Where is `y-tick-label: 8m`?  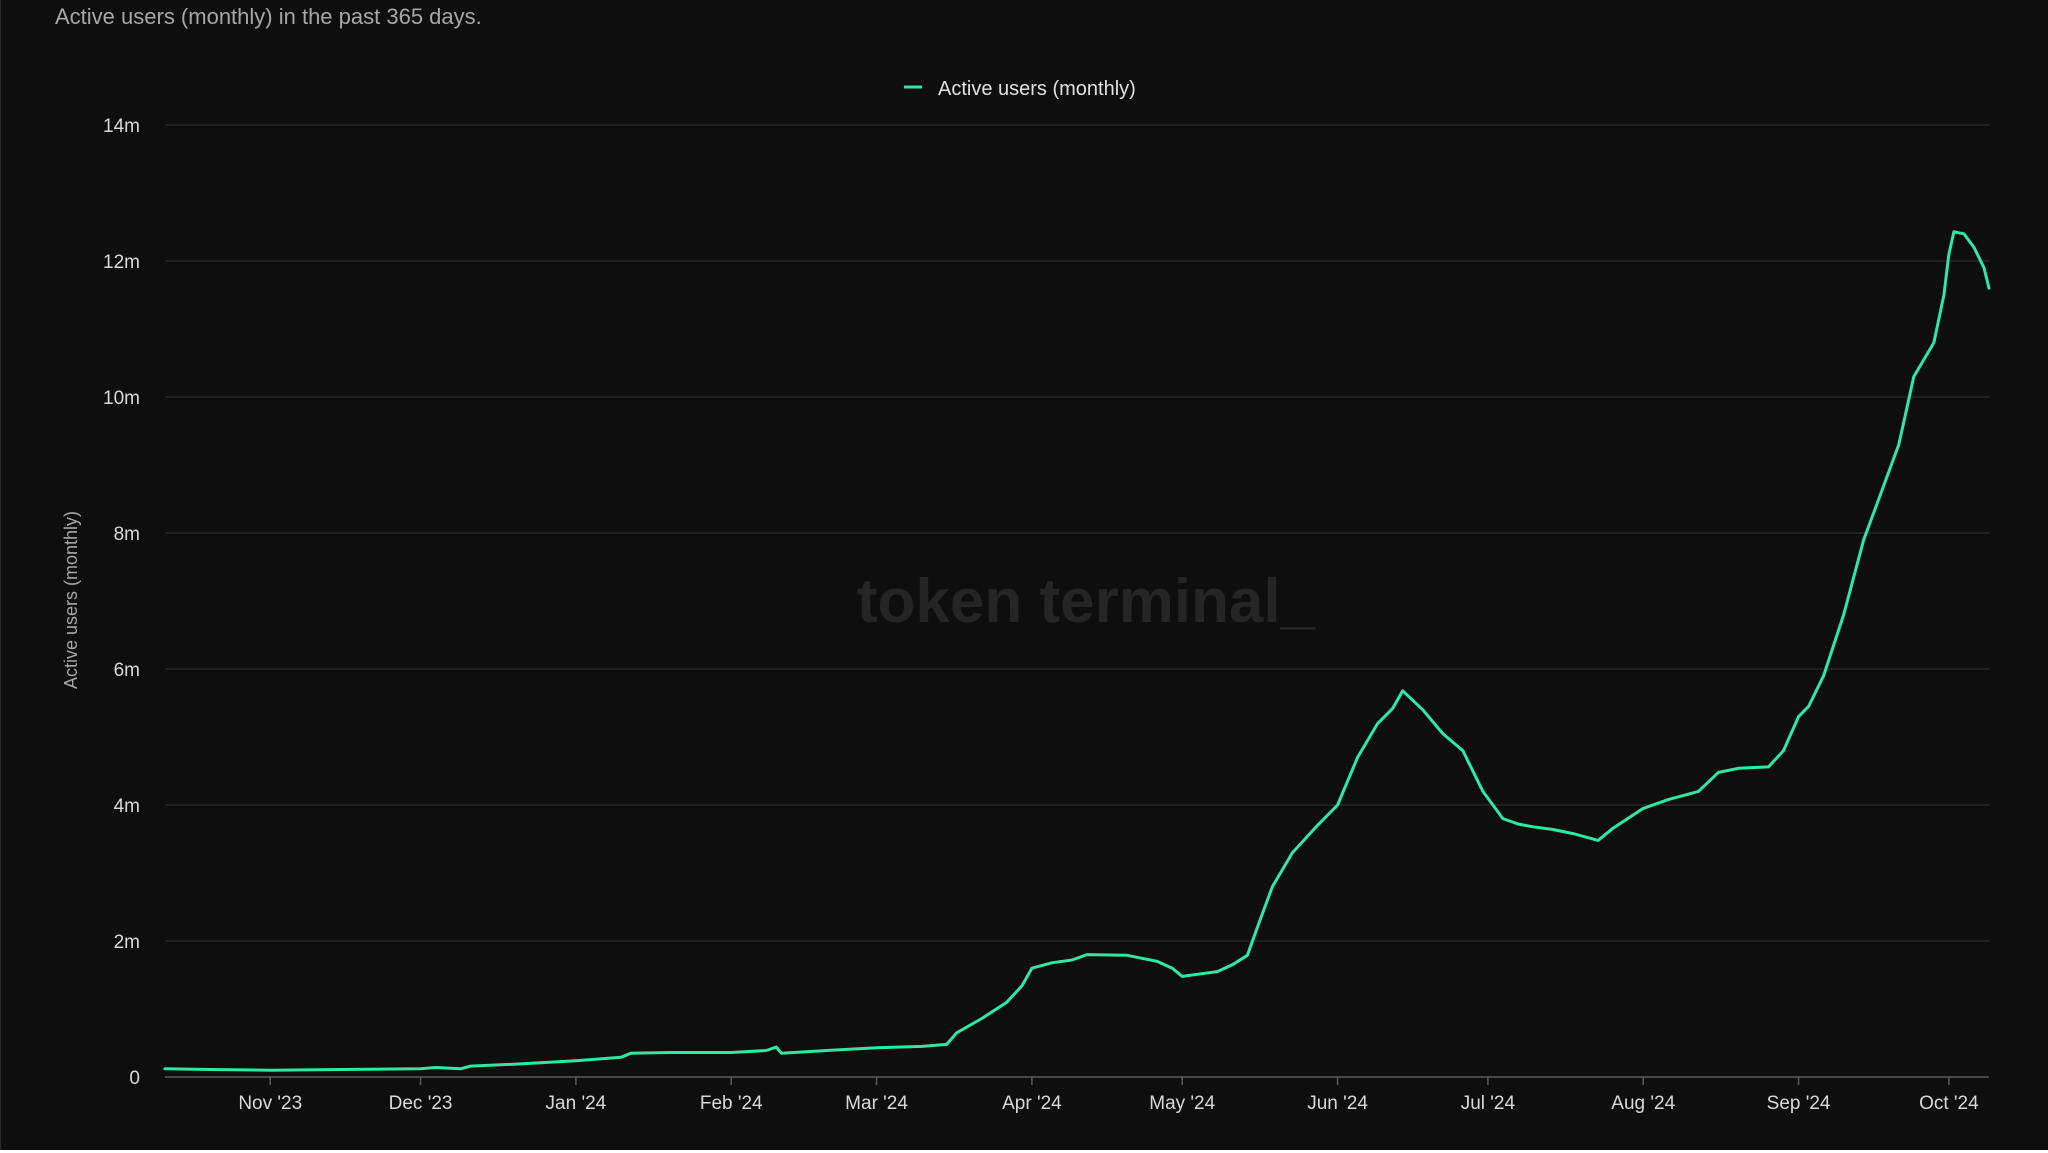 y-tick-label: 8m is located at coordinates (127, 534).